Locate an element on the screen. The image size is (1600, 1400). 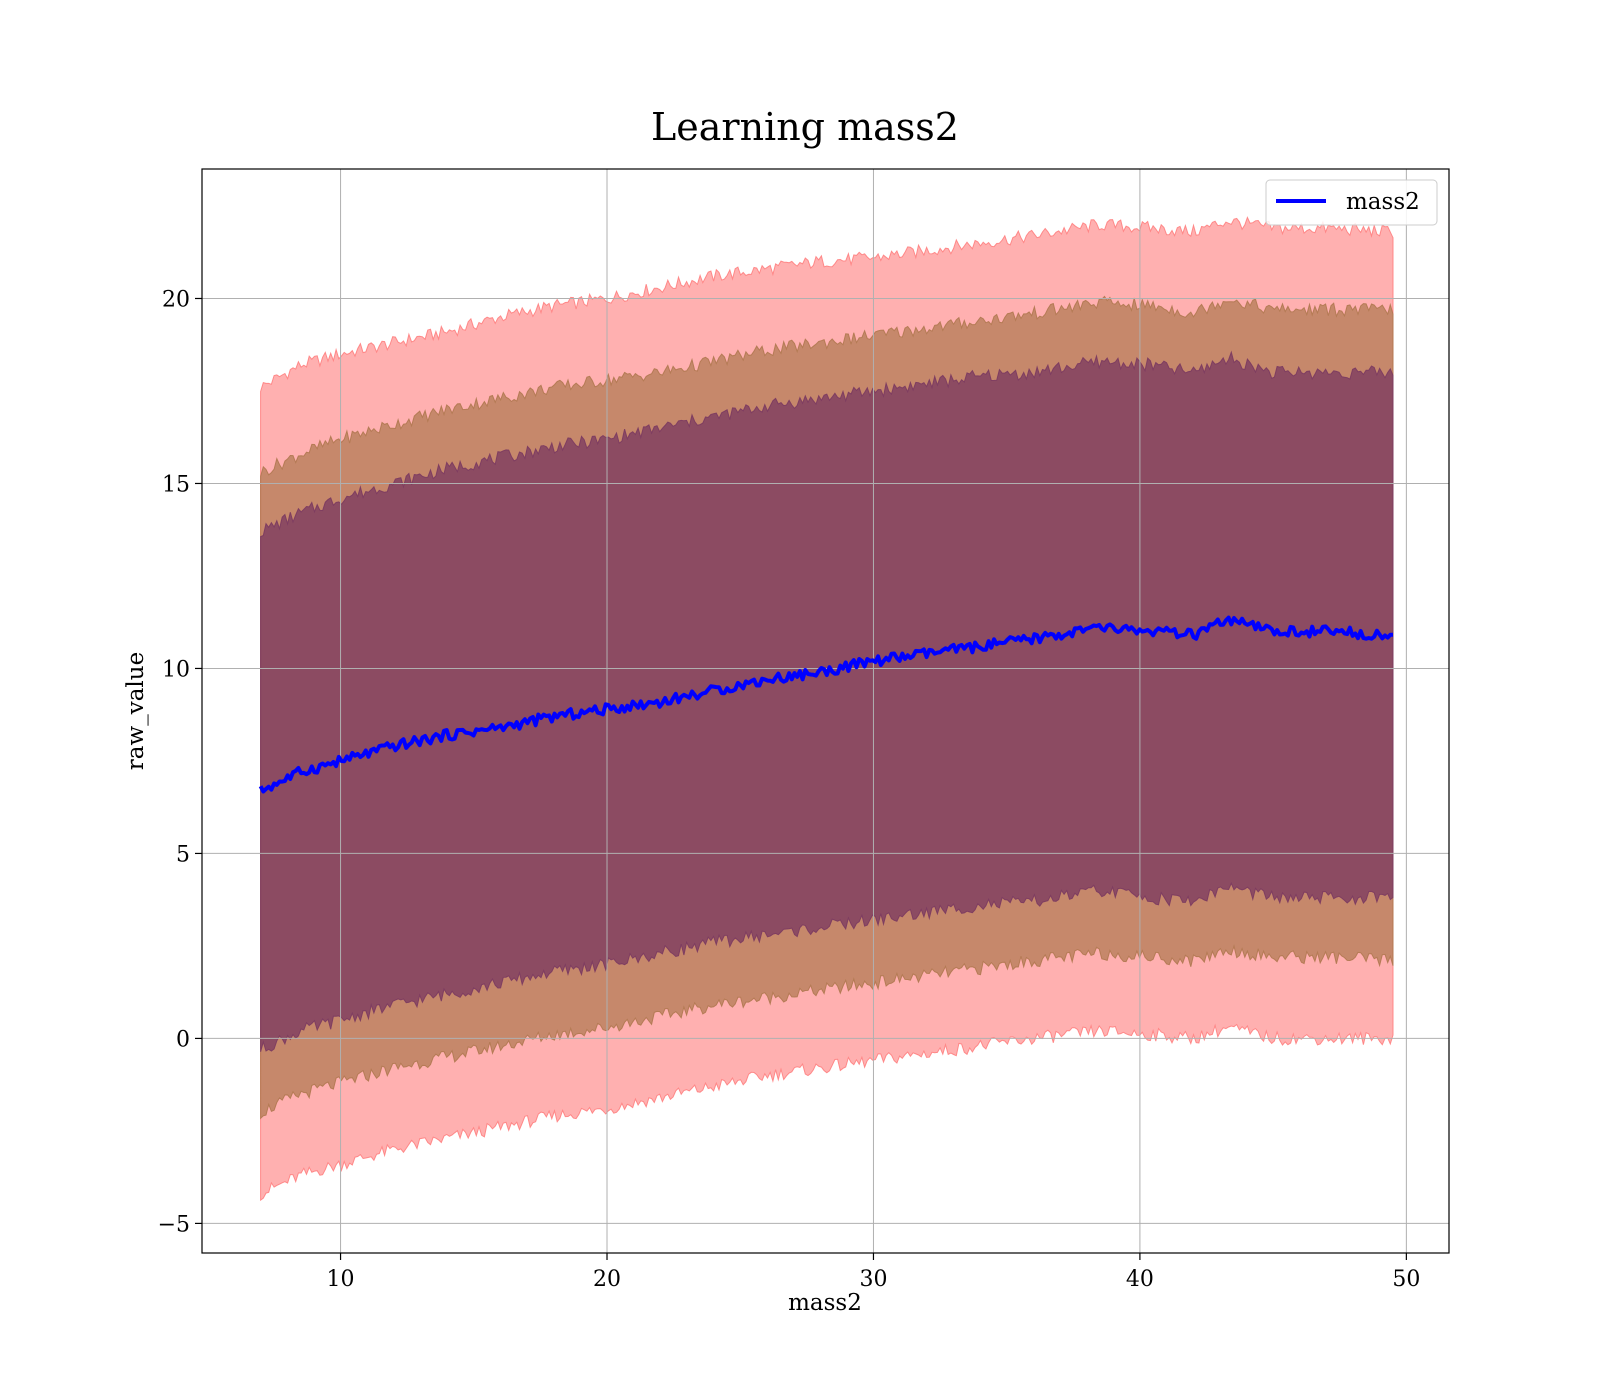
legend-box is located at coordinates (1351, 202).